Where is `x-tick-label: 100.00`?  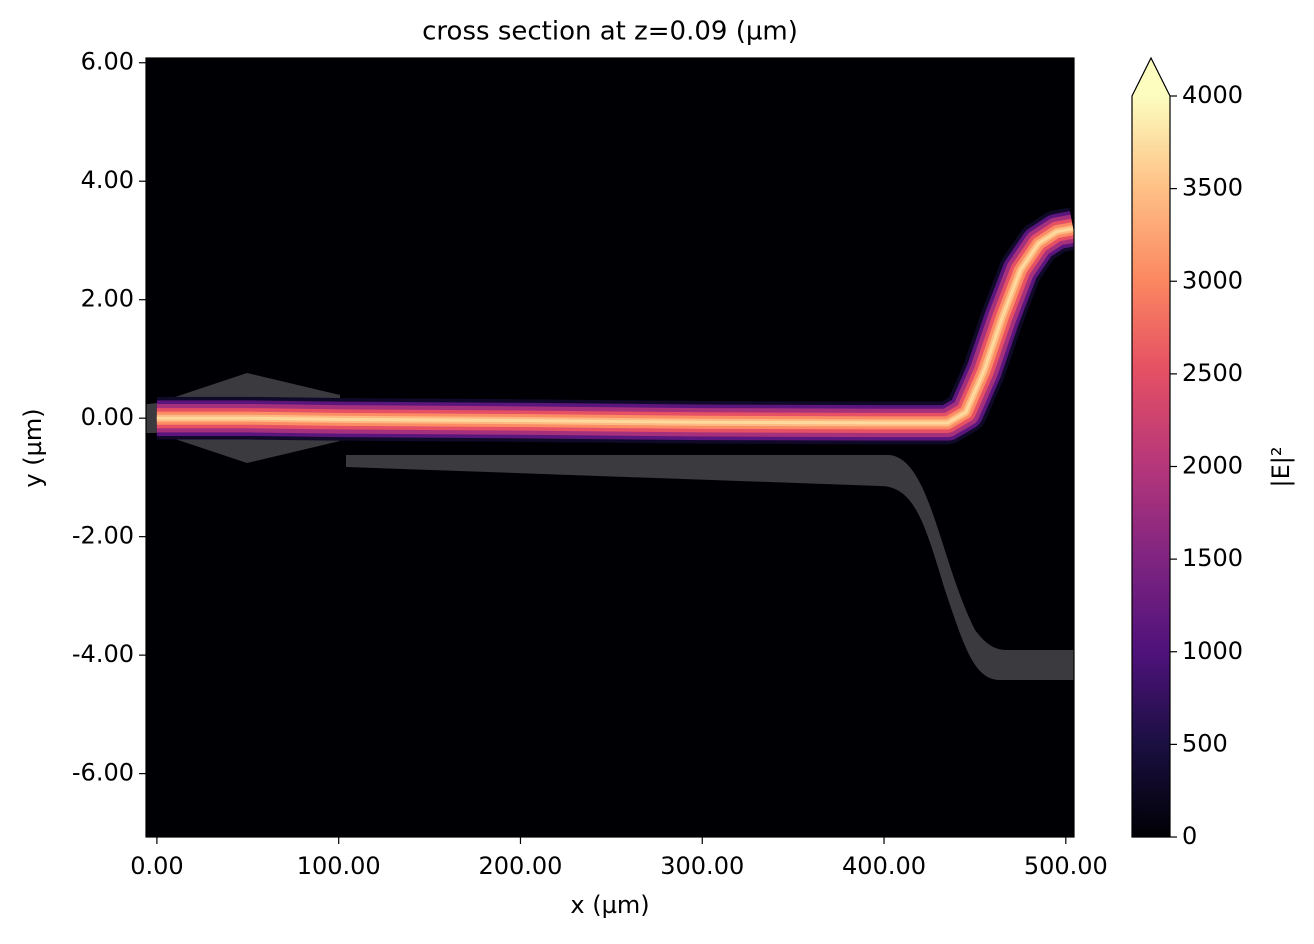 x-tick-label: 100.00 is located at coordinates (339, 866).